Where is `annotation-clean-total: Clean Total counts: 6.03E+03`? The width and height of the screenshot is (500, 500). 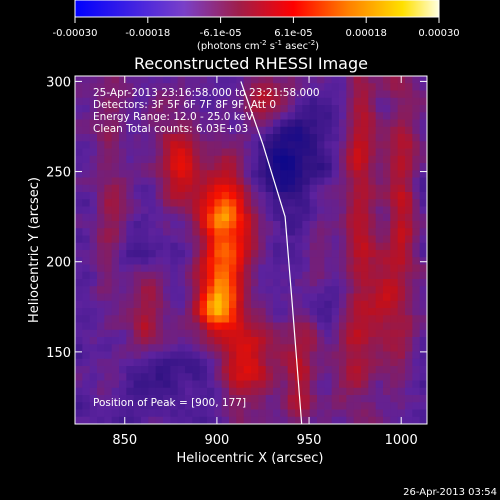
annotation-clean-total: Clean Total counts: 6.03E+03 is located at coordinates (170, 129).